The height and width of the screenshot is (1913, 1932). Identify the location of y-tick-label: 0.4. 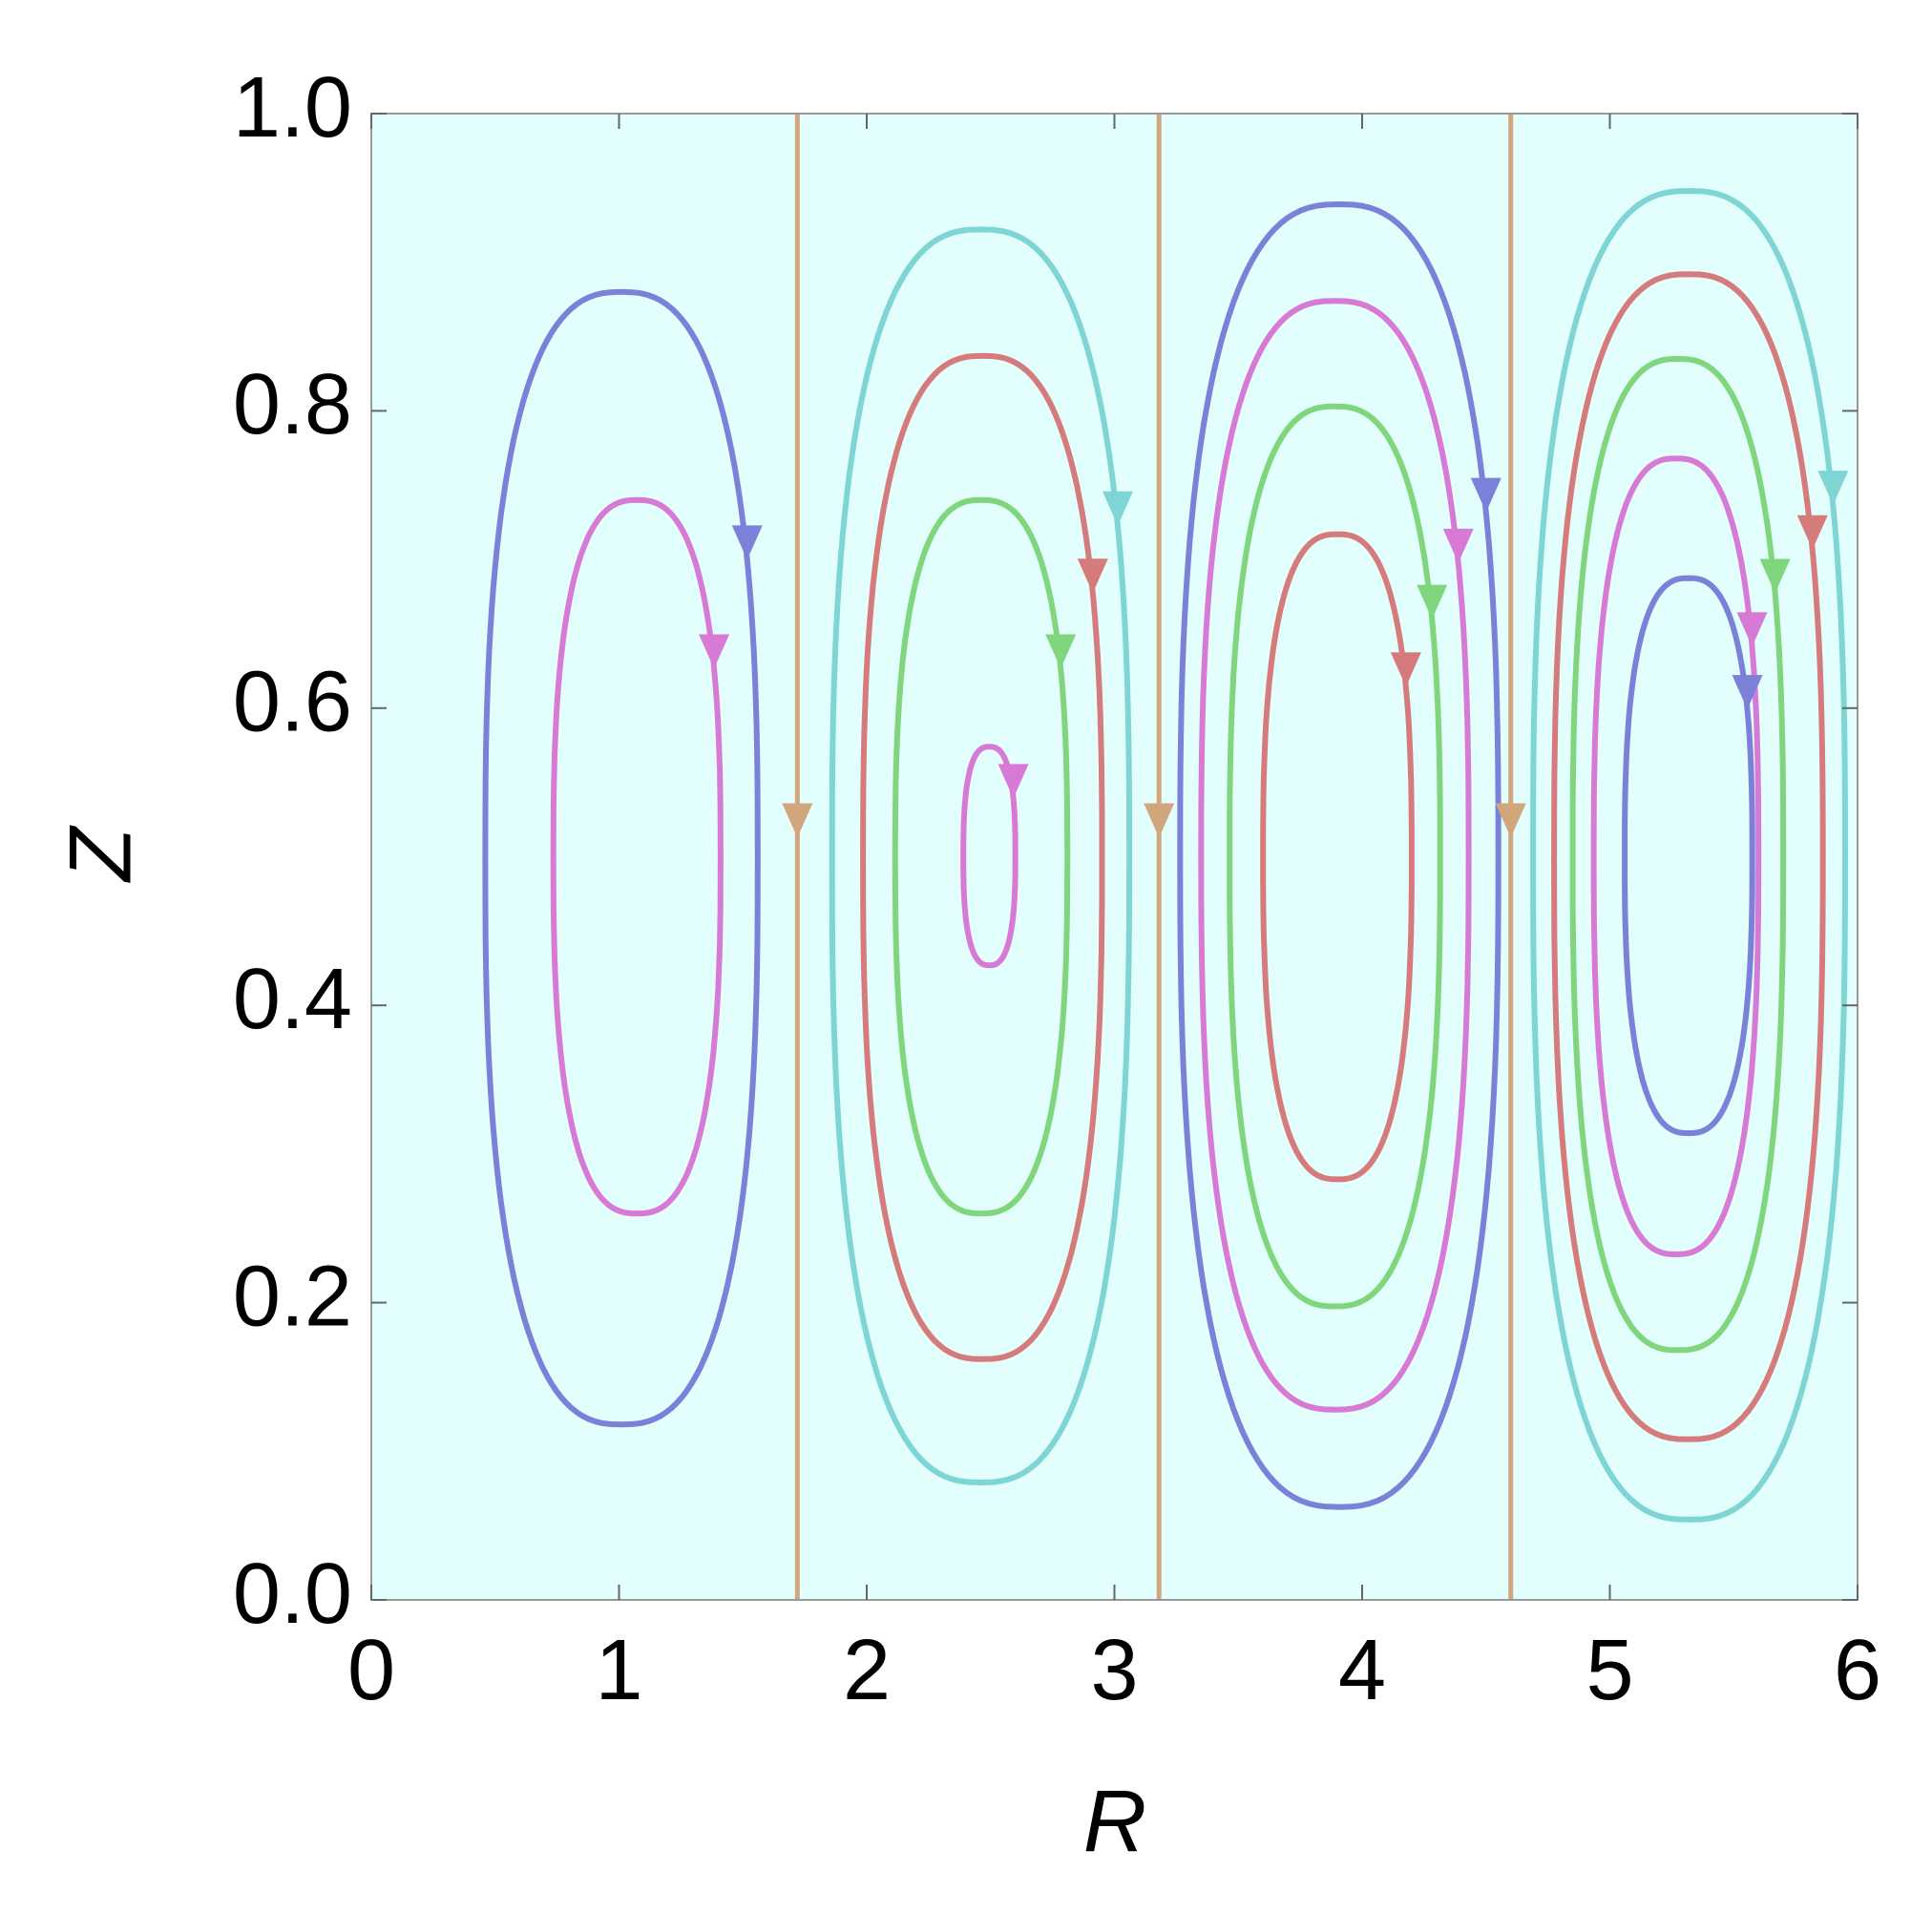
(292, 999).